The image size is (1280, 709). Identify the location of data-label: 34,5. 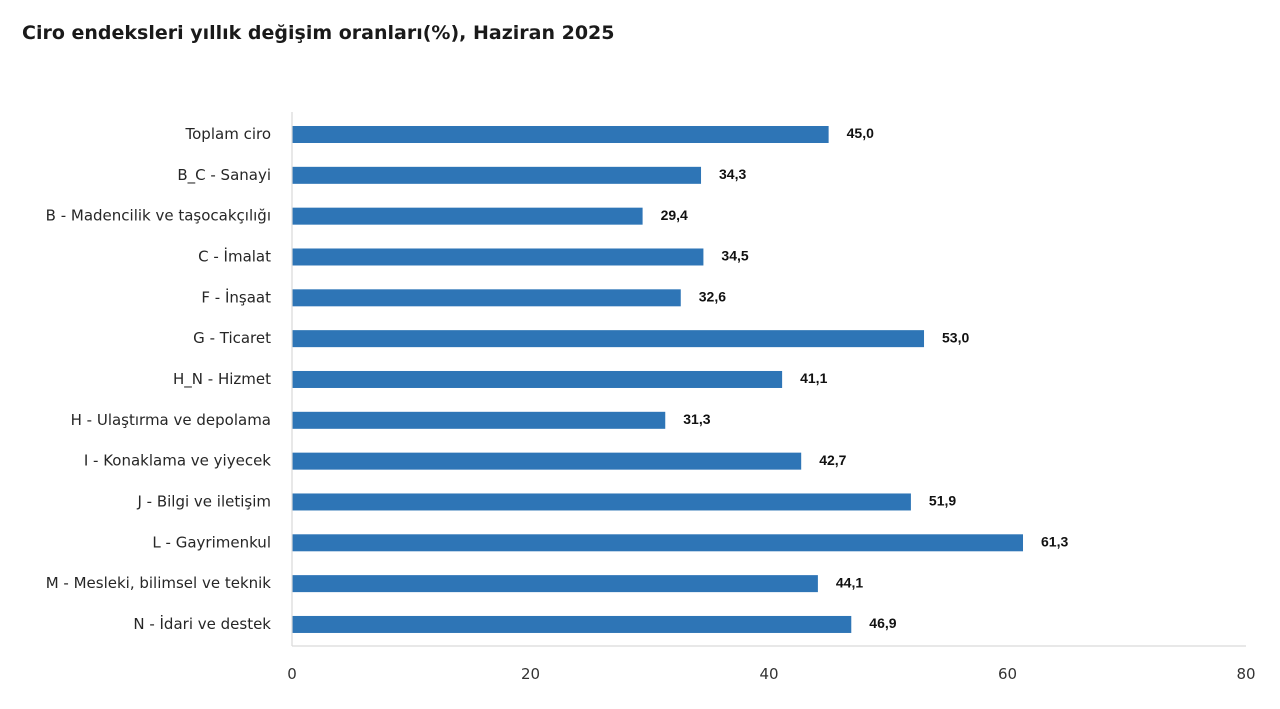
(734, 256).